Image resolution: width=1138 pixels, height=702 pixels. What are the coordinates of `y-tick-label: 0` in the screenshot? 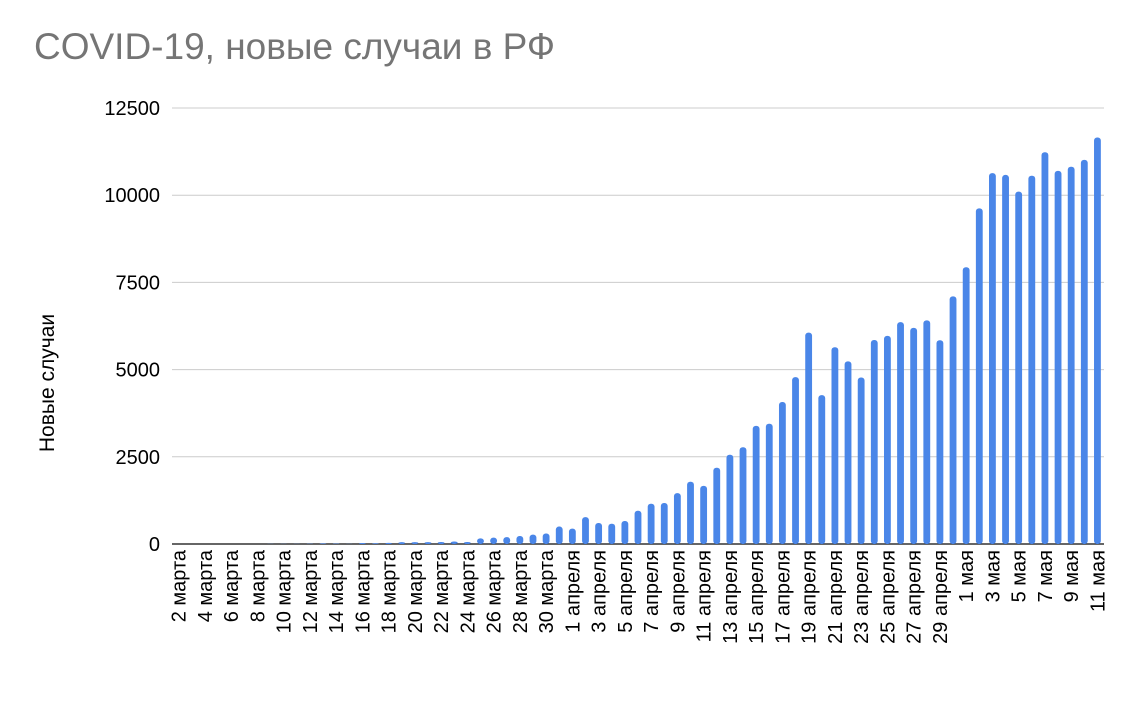 It's located at (154, 545).